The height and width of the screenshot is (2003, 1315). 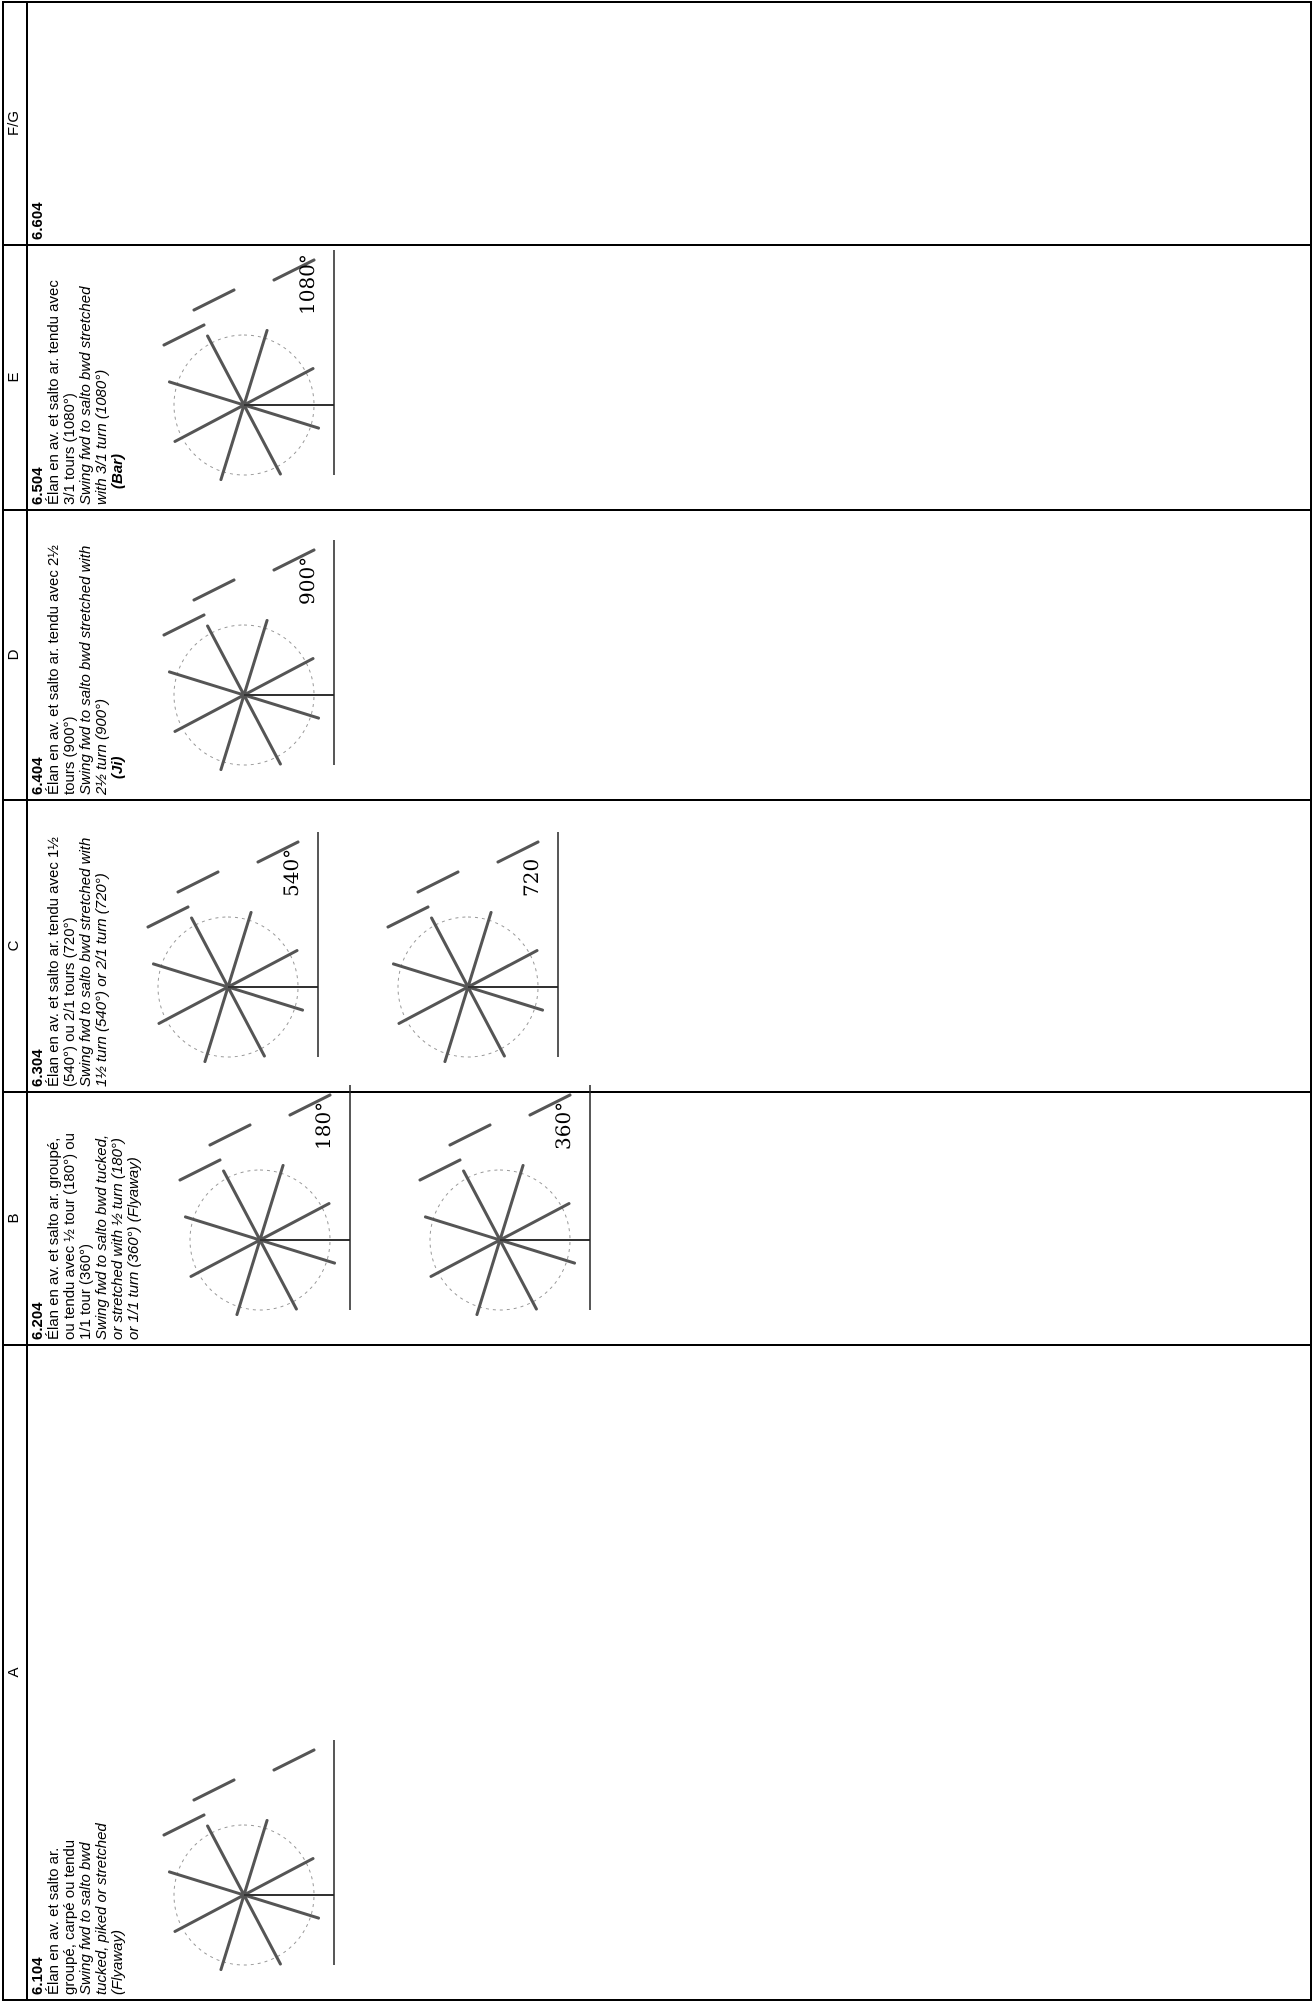 I want to click on french-text: Élan en av. et salto ar. tendu avec, so click(x=53, y=392).